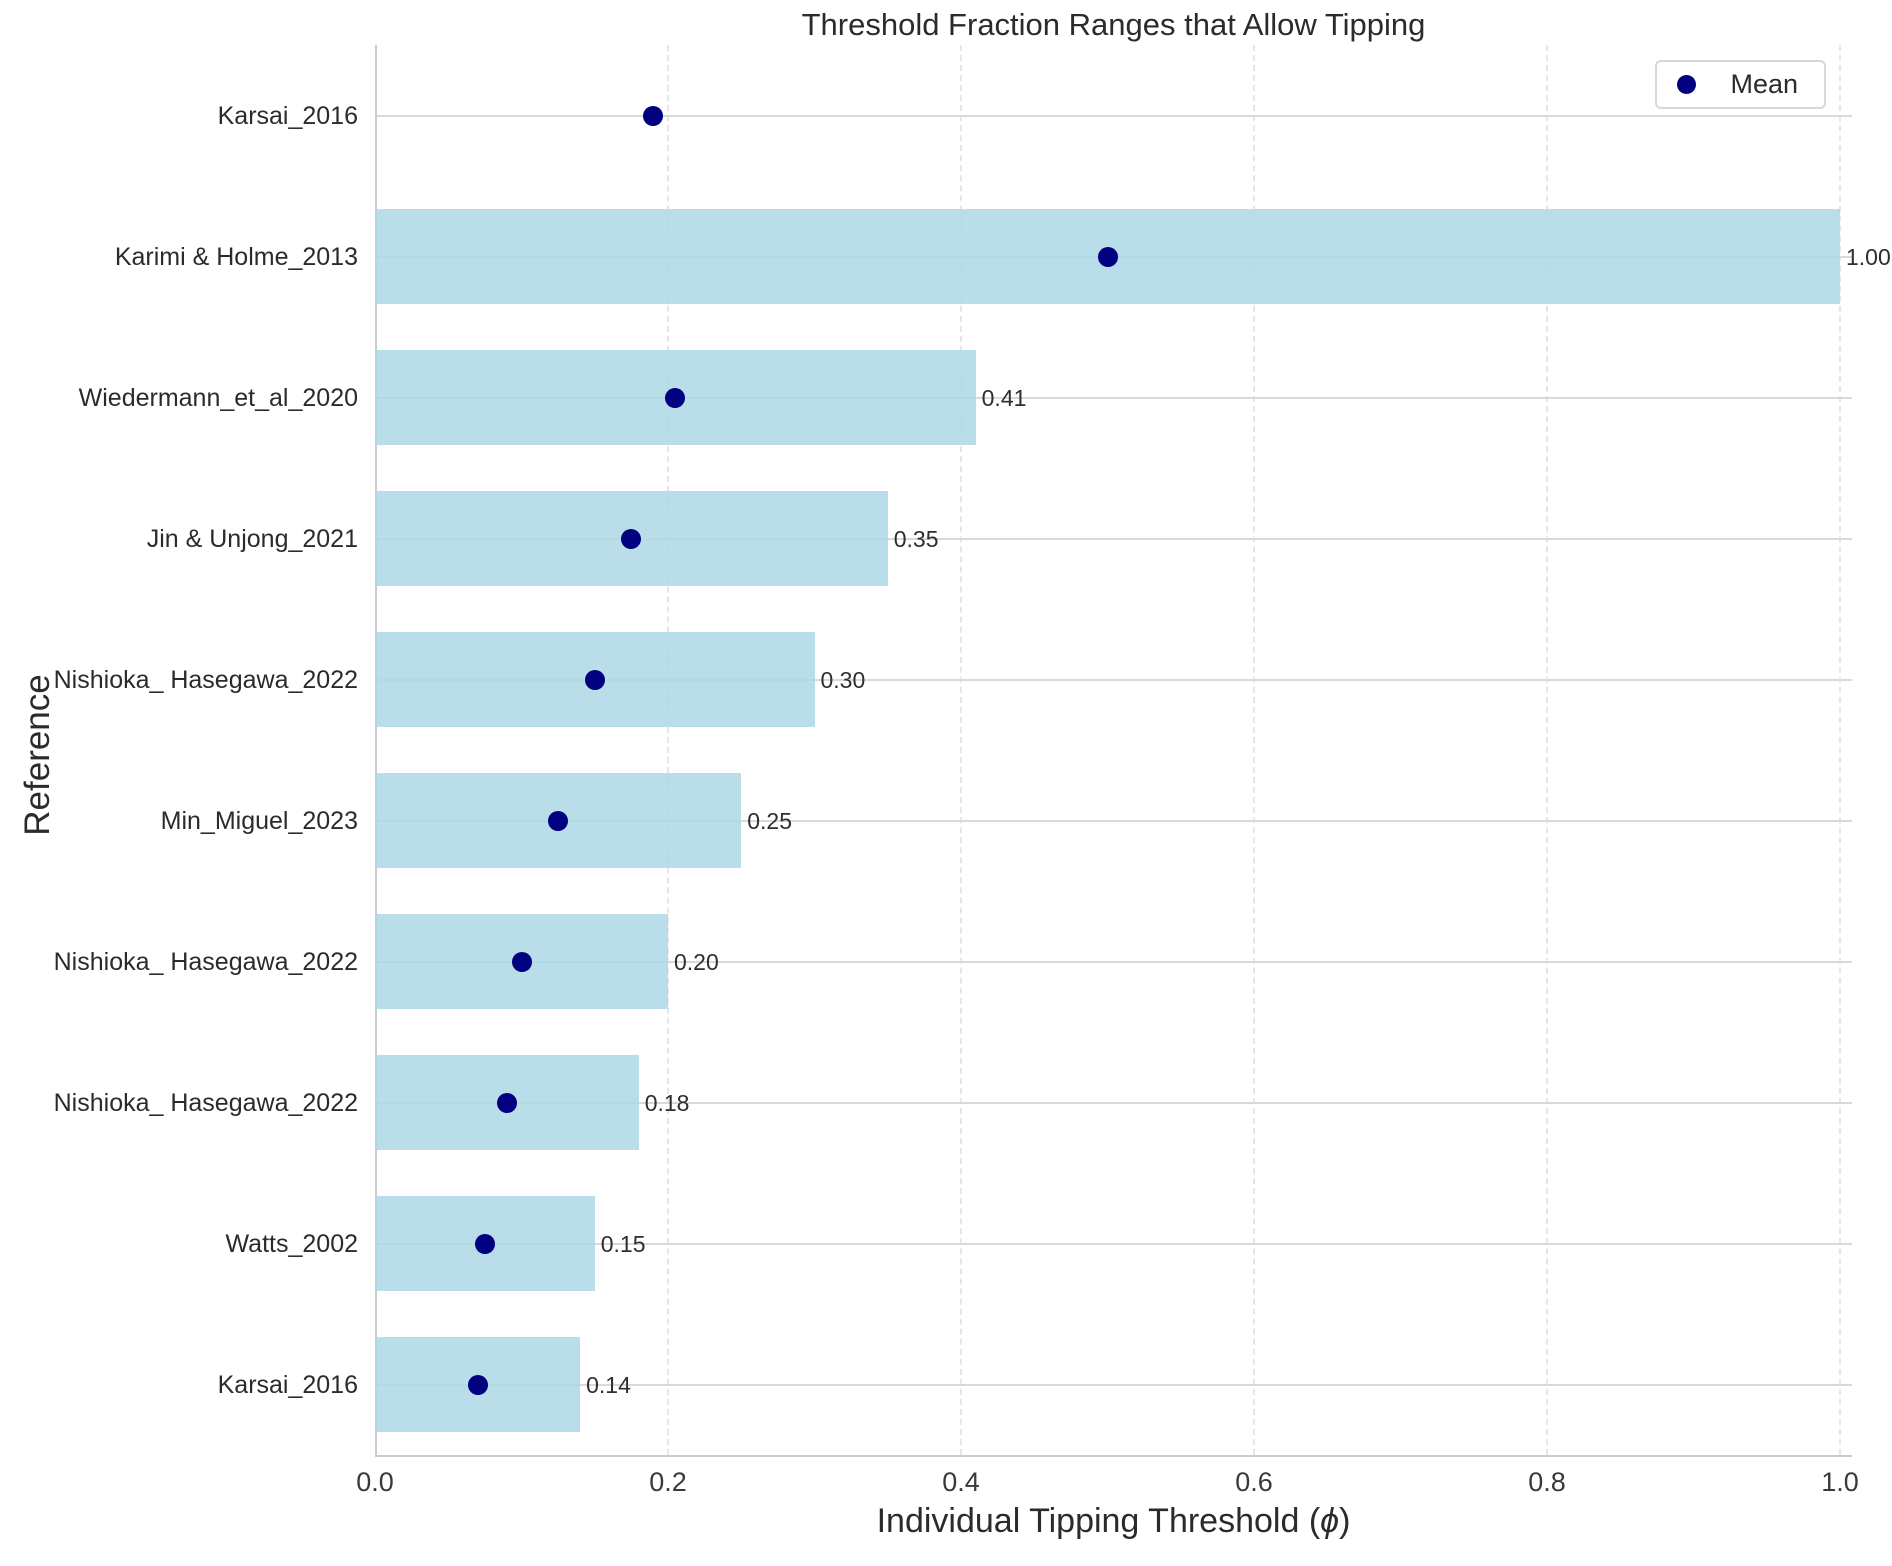 The height and width of the screenshot is (1566, 1892). I want to click on left-axis-spine, so click(376, 750).